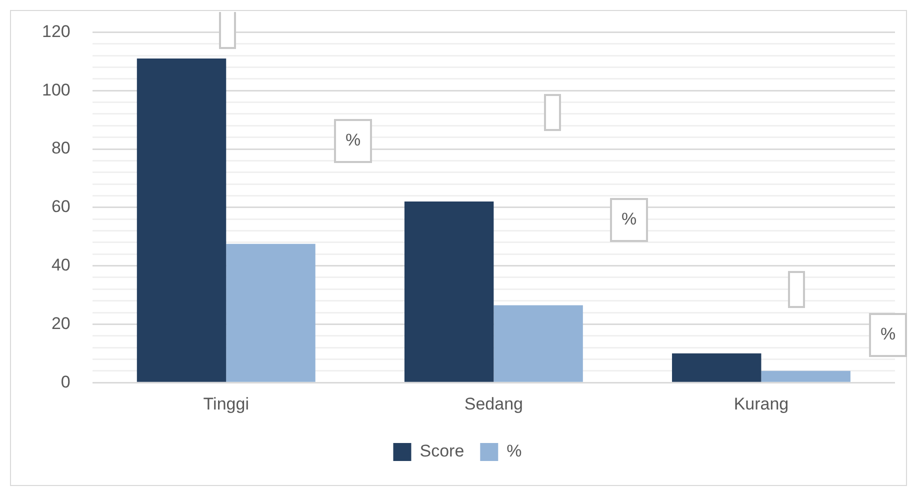 This screenshot has height=489, width=910. I want to click on y-tick-label: 100, so click(56, 90).